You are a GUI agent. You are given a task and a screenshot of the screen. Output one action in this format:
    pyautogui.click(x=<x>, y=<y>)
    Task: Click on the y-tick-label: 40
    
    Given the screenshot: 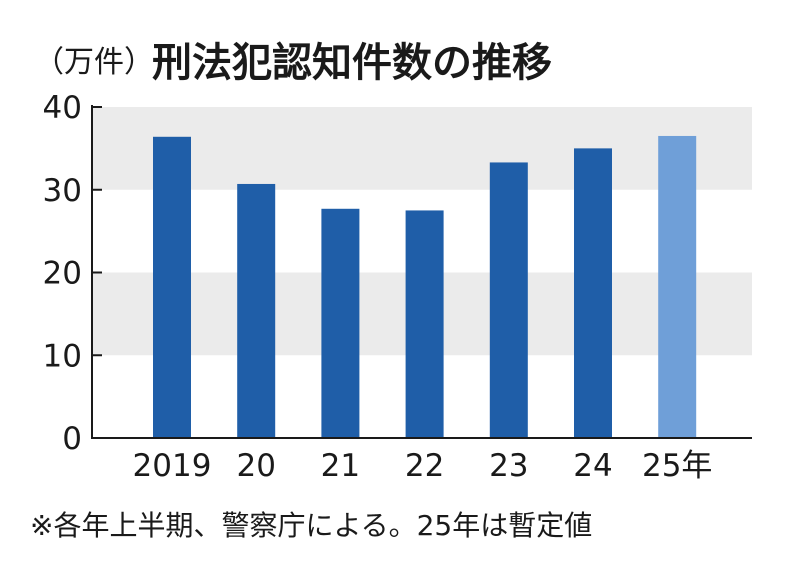 What is the action you would take?
    pyautogui.click(x=62, y=108)
    